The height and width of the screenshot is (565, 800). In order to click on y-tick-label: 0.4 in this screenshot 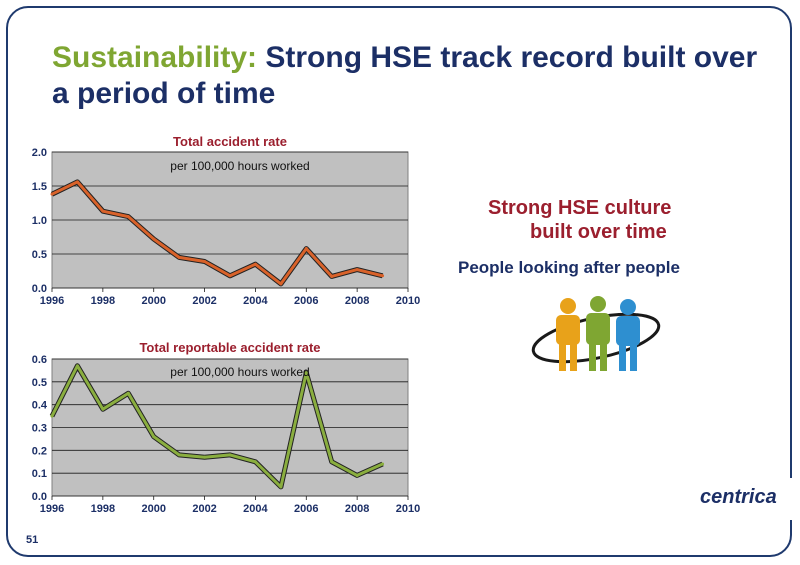, I will do `click(40, 406)`.